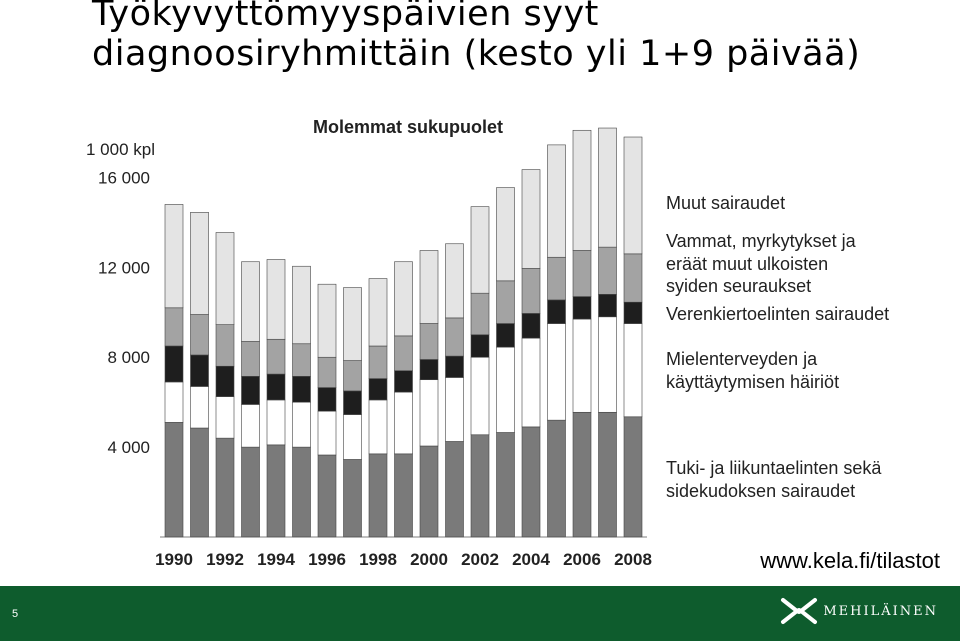 This screenshot has width=960, height=641. I want to click on x-tick-label: 2000, so click(429, 559).